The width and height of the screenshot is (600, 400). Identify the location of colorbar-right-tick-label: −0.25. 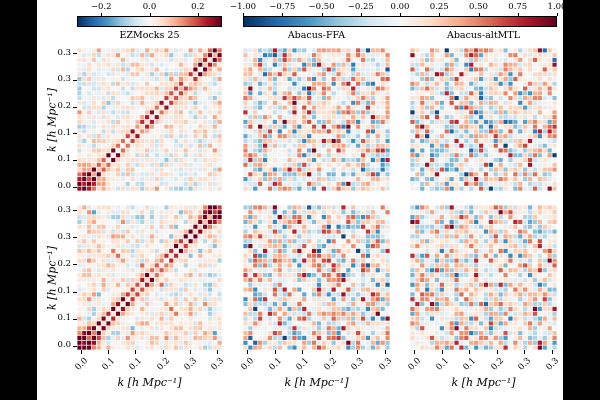
(360, 7).